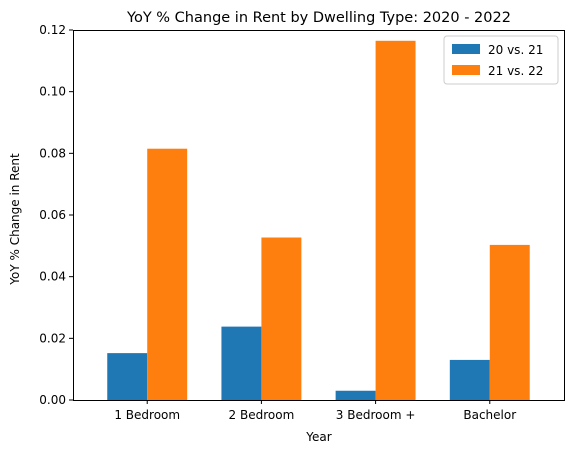 The width and height of the screenshot is (576, 453). I want to click on bar-series2-2-bedroom, so click(281, 318).